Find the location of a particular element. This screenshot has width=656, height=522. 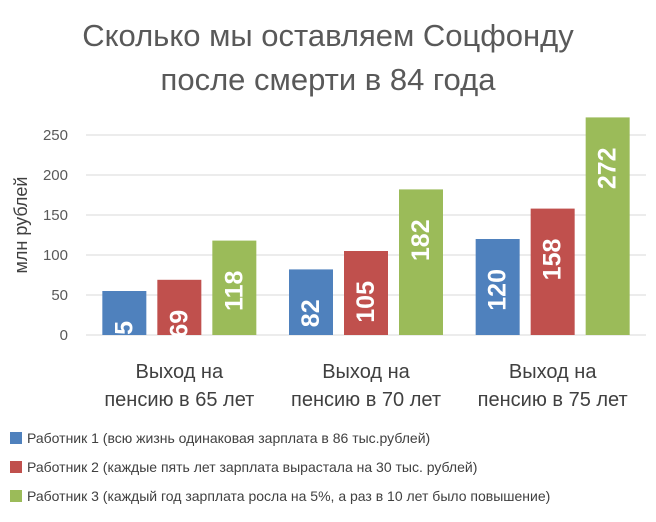

y-tick-label: 0 is located at coordinates (64, 335).